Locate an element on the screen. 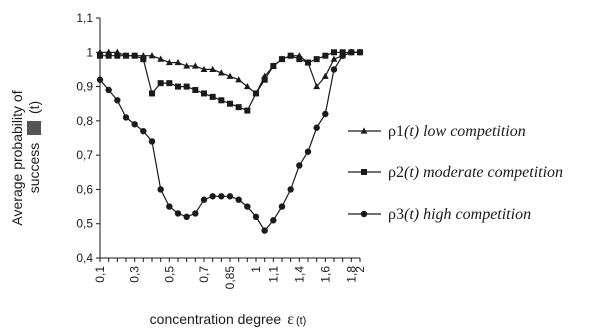 This screenshot has width=603, height=332. y-axis-title-suffix: (t) is located at coordinates (34, 107).